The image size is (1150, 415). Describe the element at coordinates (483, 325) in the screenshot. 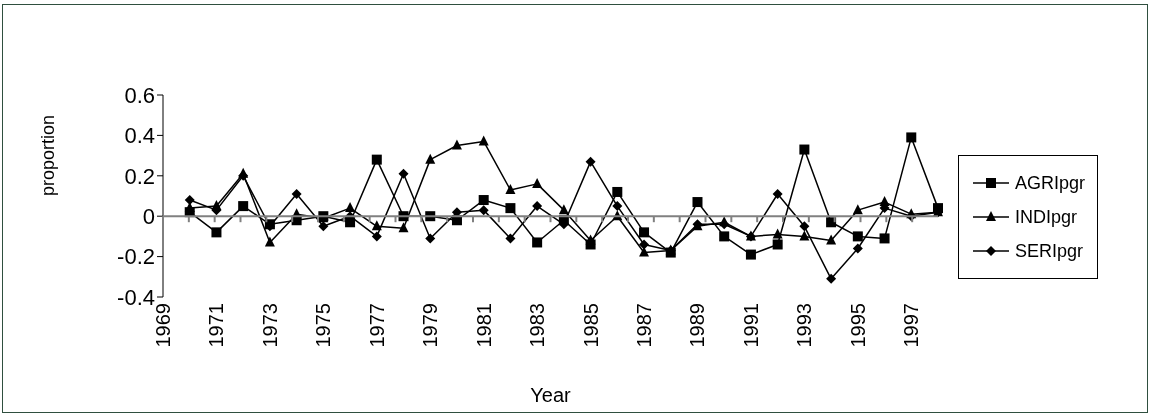

I see `x-tick-label: 1981` at that location.